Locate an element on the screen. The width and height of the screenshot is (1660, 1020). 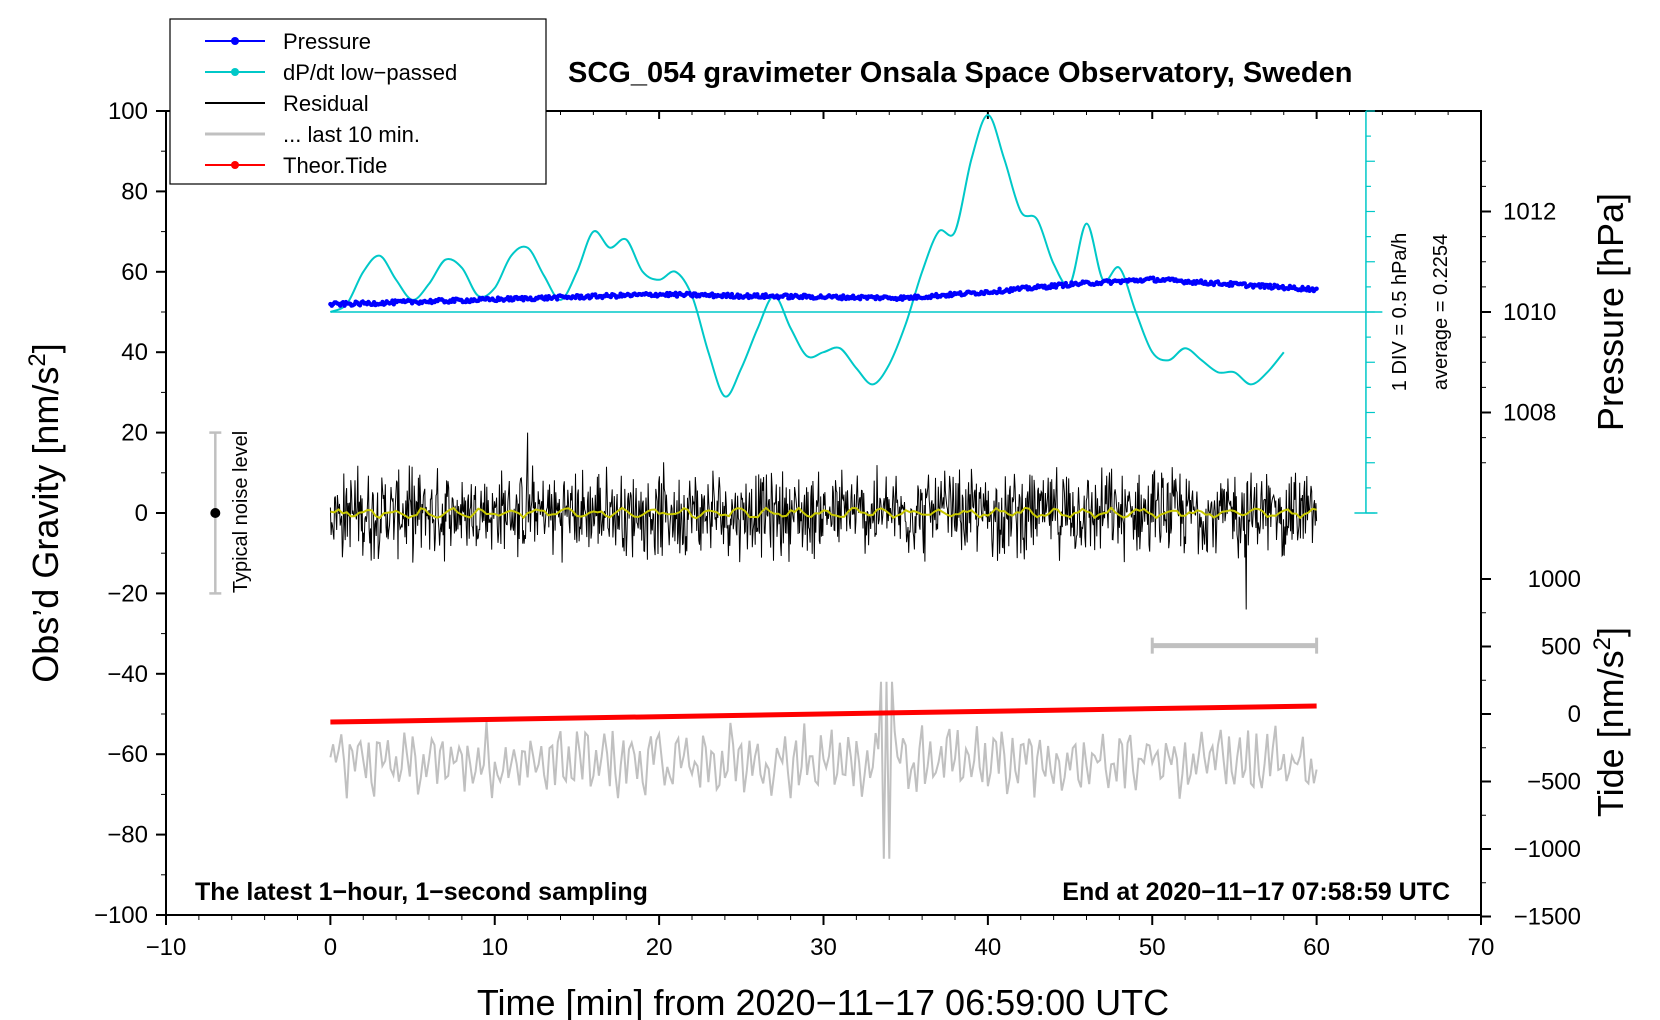
y-tick-label: 0 is located at coordinates (141, 513).